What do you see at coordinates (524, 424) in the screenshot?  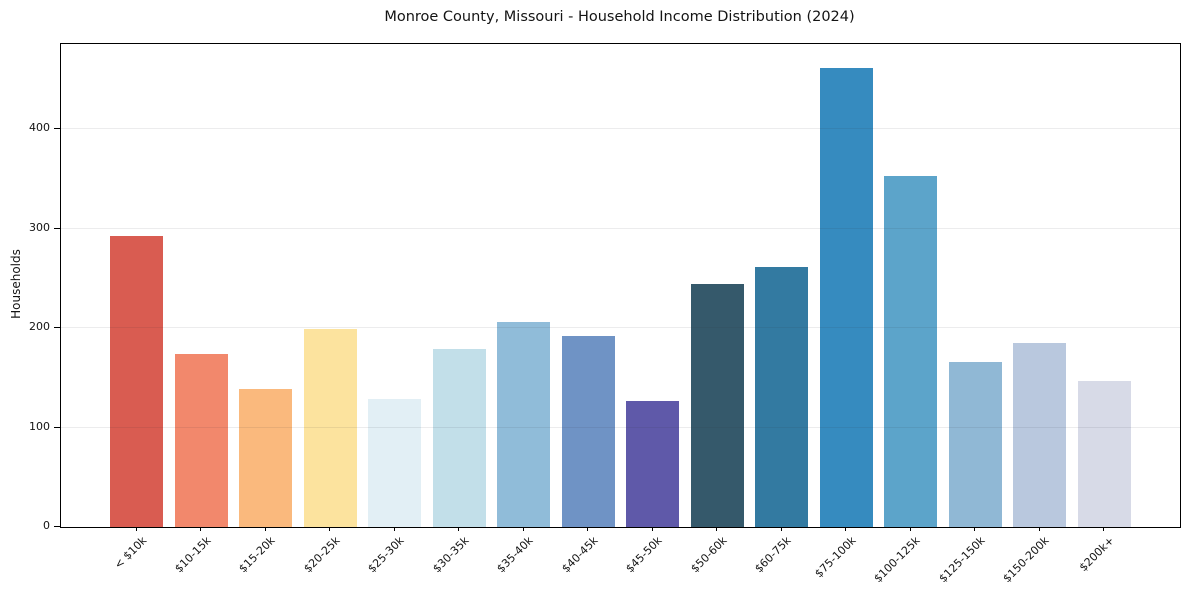 I see `bar-35-40k` at bounding box center [524, 424].